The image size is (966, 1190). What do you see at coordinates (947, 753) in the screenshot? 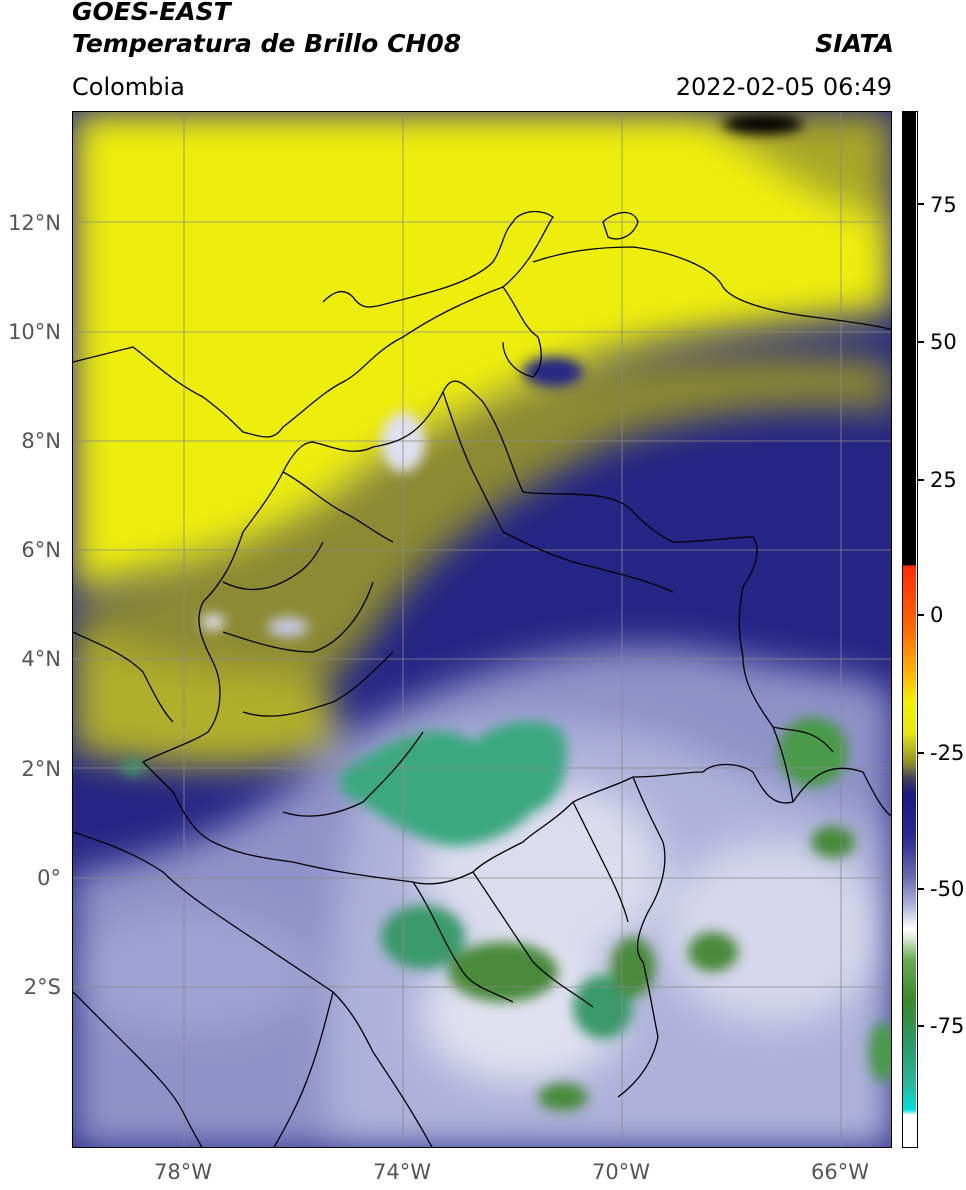
I see `colorbar-label-neg25: -25` at bounding box center [947, 753].